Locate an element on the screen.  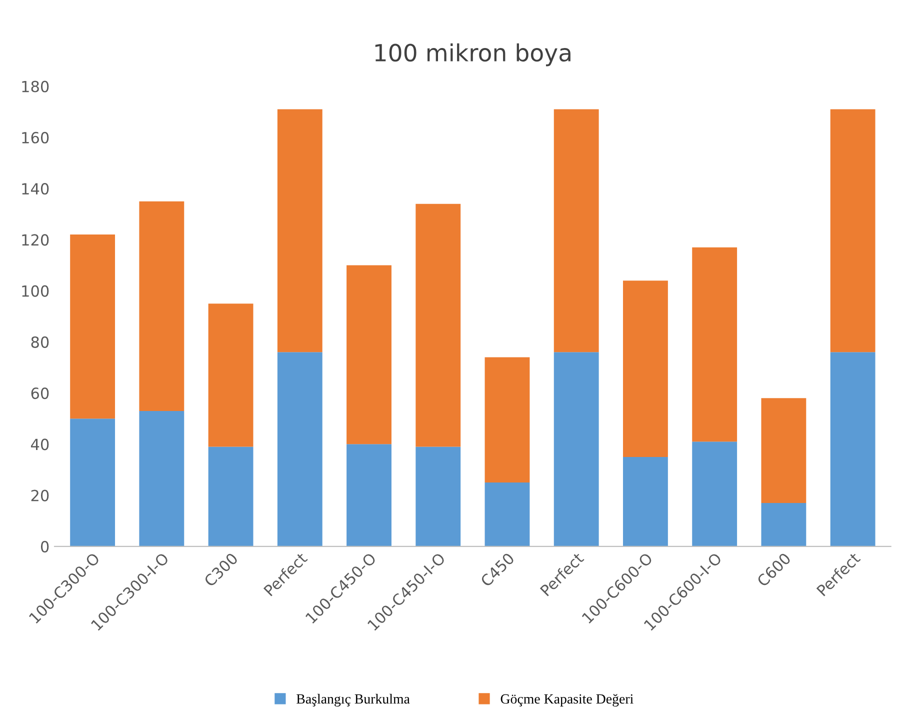
y-tick-label: 120 is located at coordinates (35, 240).